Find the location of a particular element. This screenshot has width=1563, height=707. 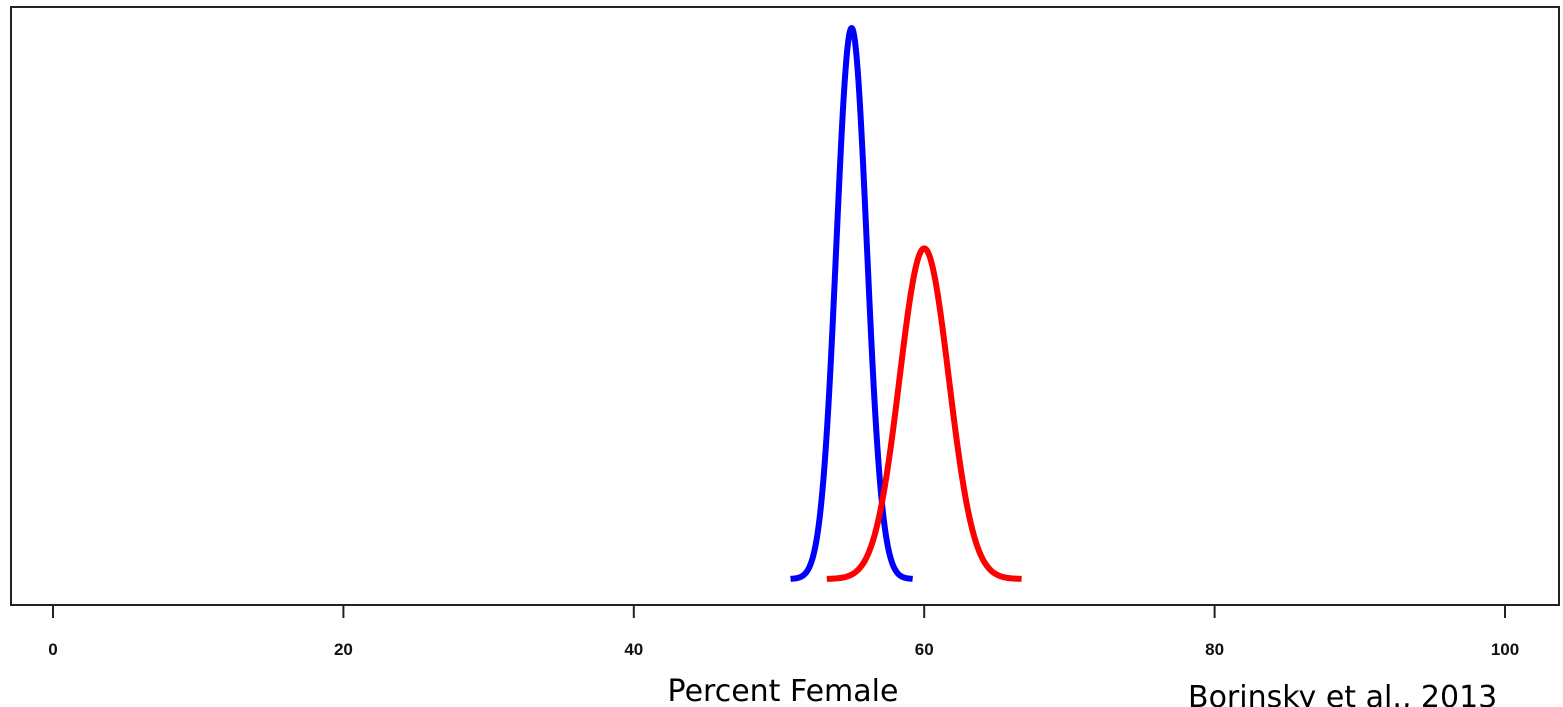

x-ticks is located at coordinates (779, 611).